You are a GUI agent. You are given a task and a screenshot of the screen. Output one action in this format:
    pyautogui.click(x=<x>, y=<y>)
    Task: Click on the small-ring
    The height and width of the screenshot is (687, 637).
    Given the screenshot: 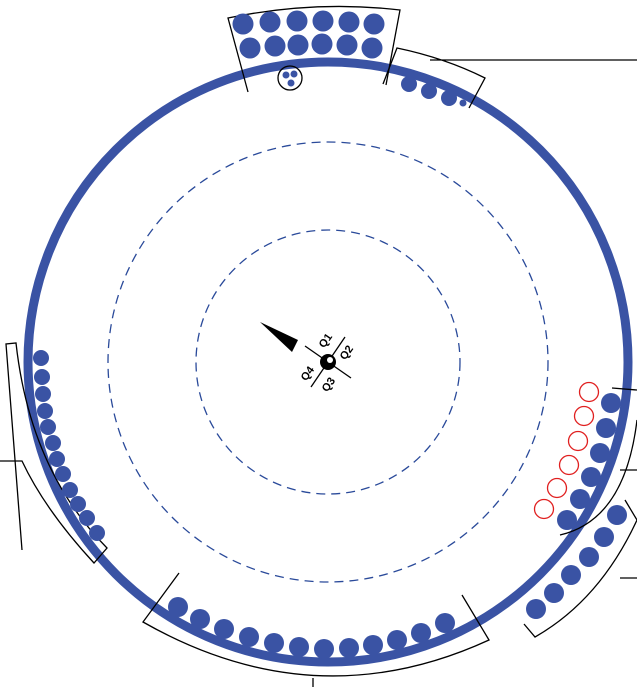 What is the action you would take?
    pyautogui.click(x=290, y=78)
    